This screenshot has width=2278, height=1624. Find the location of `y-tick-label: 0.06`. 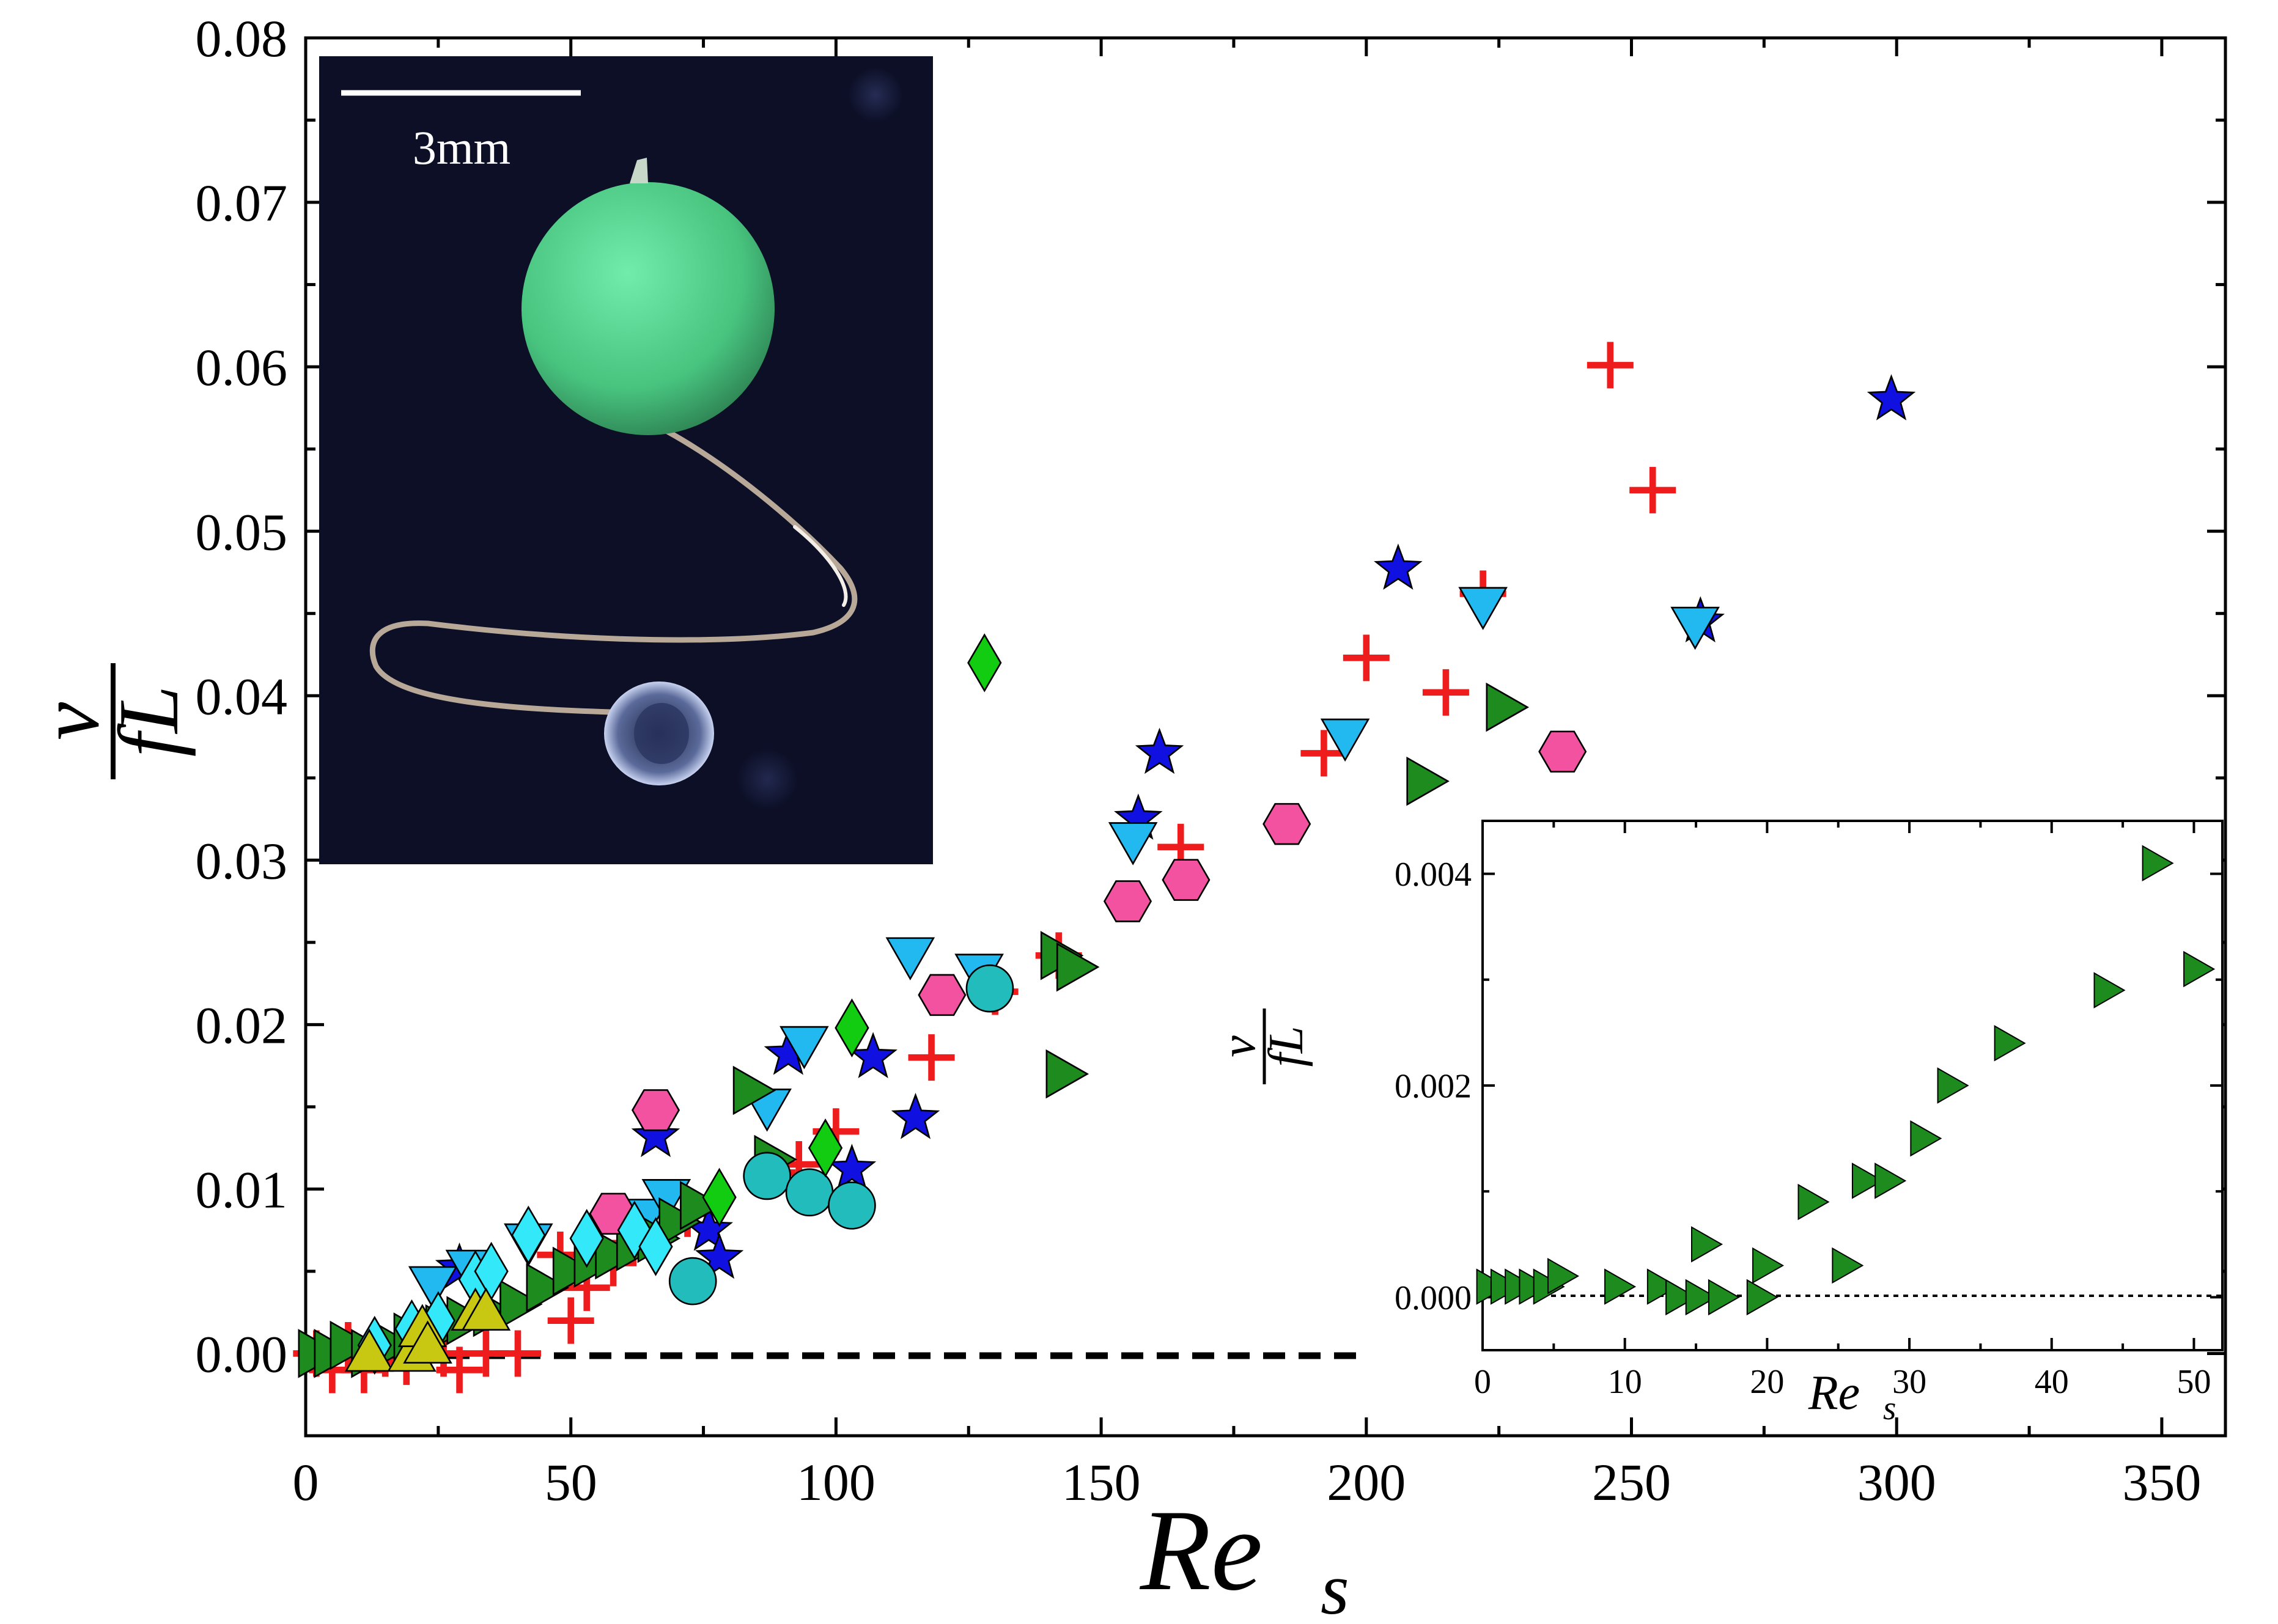

y-tick-label: 0.06 is located at coordinates (242, 367).